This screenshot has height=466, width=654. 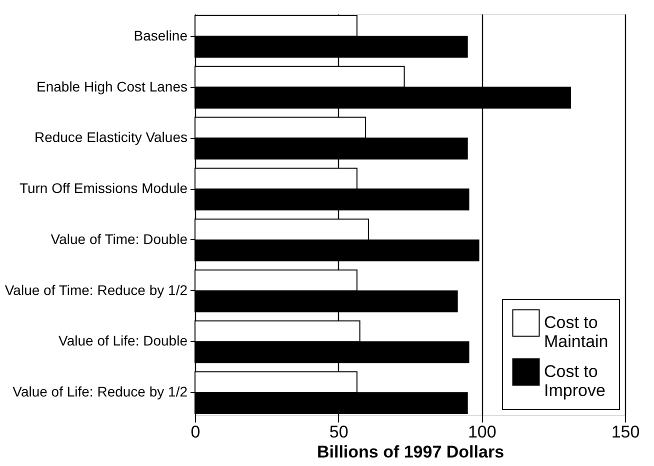 I want to click on y-tick-label: Value of Time: Reduce by 1/2, so click(x=96, y=290).